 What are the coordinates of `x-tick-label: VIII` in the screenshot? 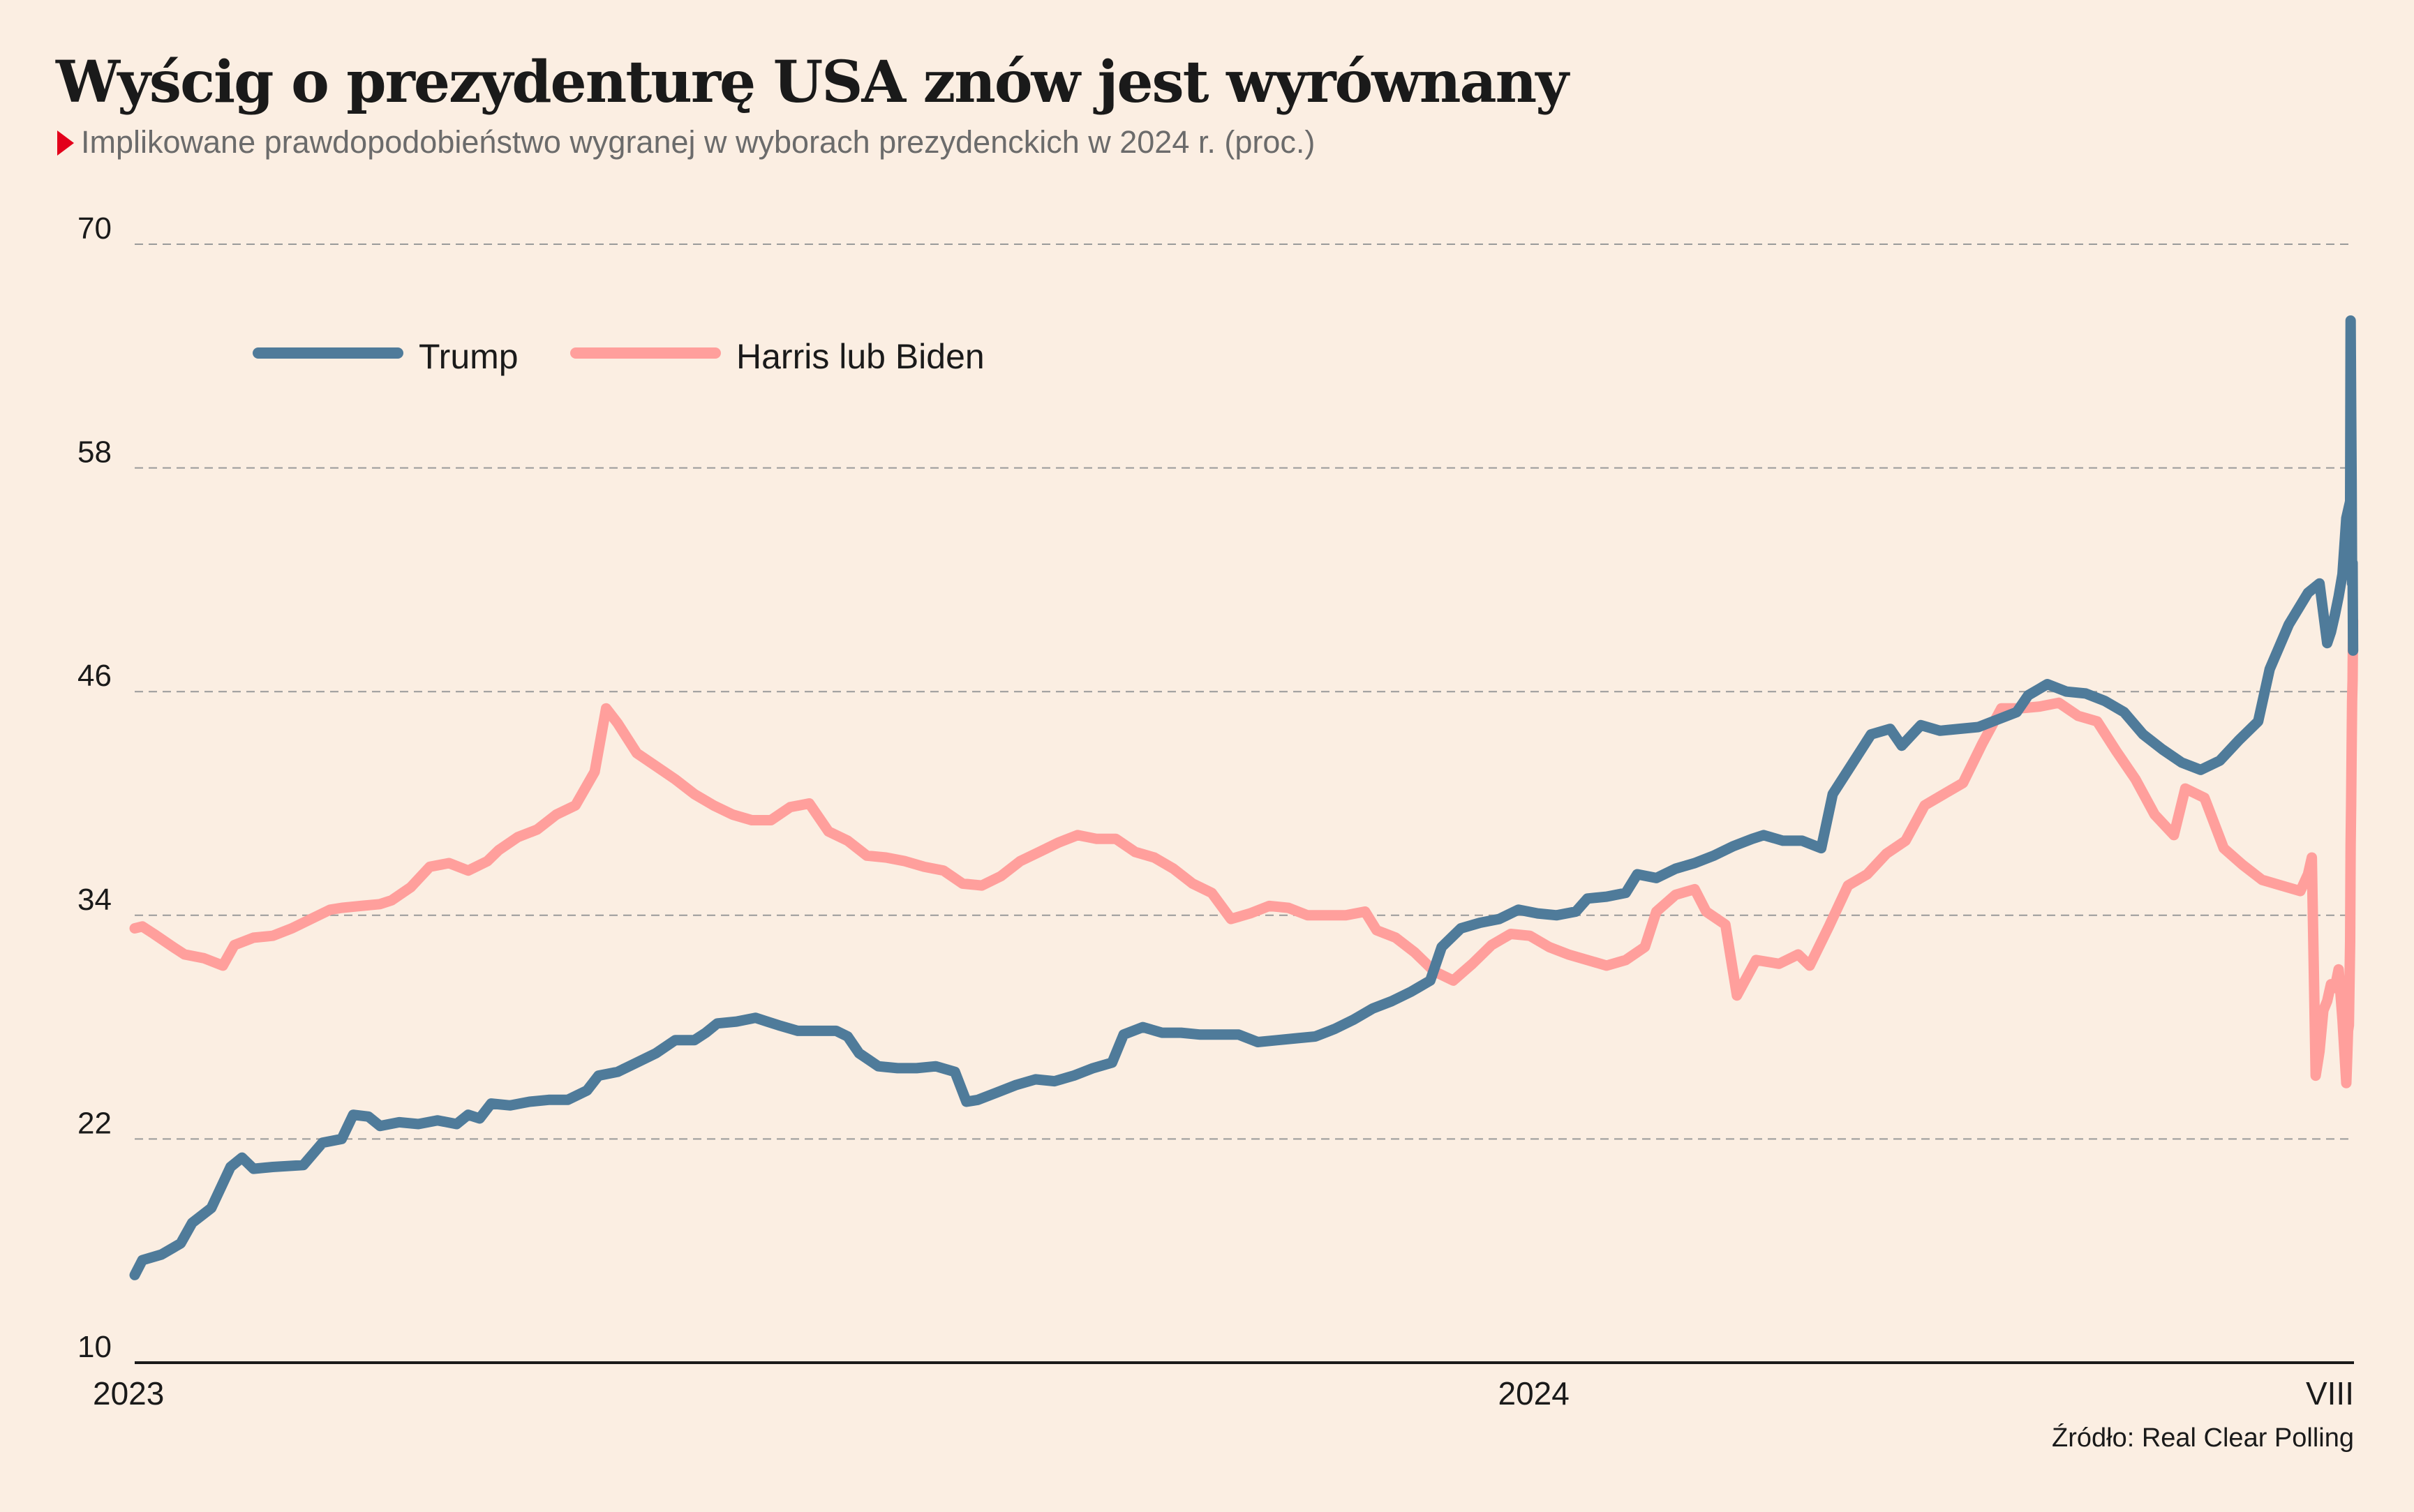 It's located at (2330, 1393).